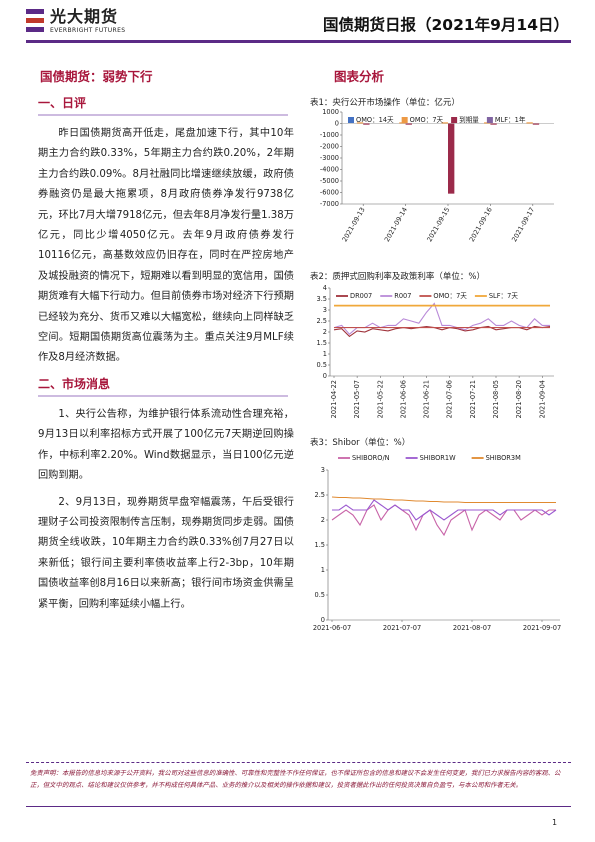 The height and width of the screenshot is (842, 595). Describe the element at coordinates (523, 224) in the screenshot. I see `x-tick-label: 2021-09-17` at that location.